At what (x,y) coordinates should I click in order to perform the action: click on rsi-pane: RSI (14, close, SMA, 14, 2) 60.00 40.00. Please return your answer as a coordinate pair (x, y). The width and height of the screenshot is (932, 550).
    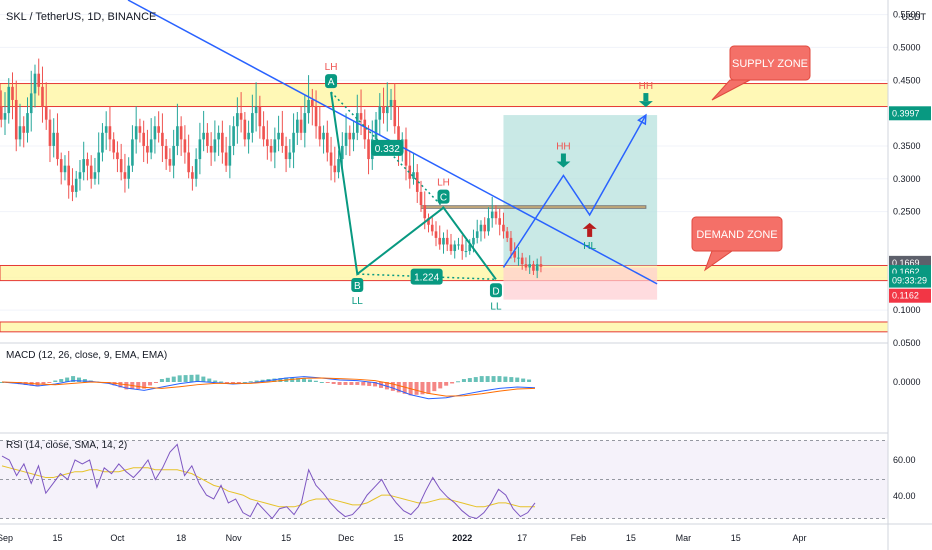
    Looking at the image, I should click on (458, 480).